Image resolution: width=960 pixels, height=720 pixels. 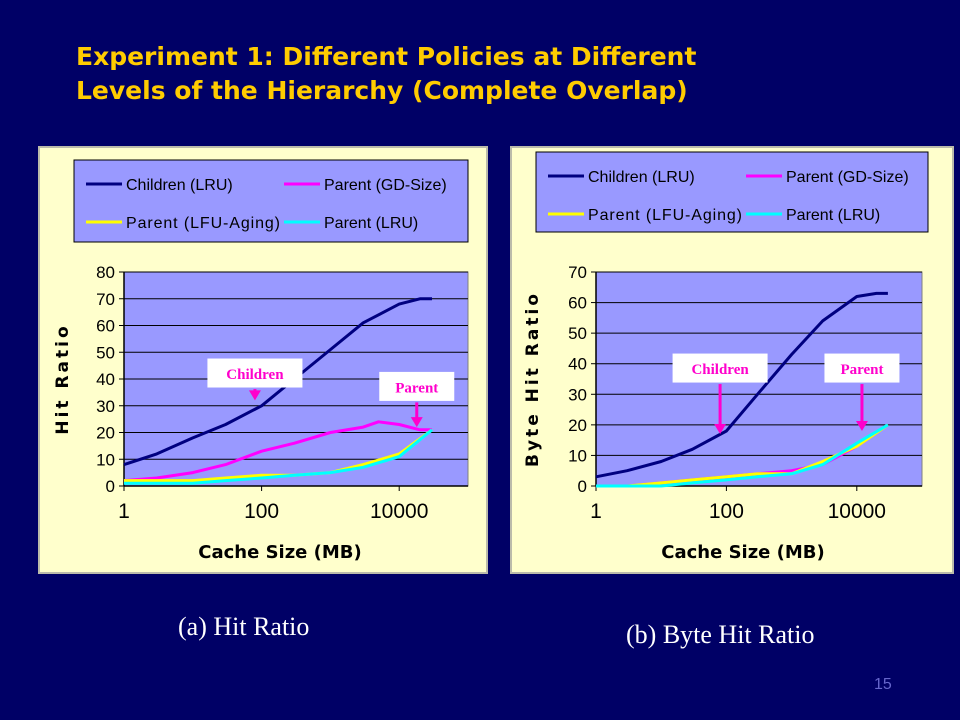 I want to click on y-tick-label-80: 80, so click(x=105, y=272).